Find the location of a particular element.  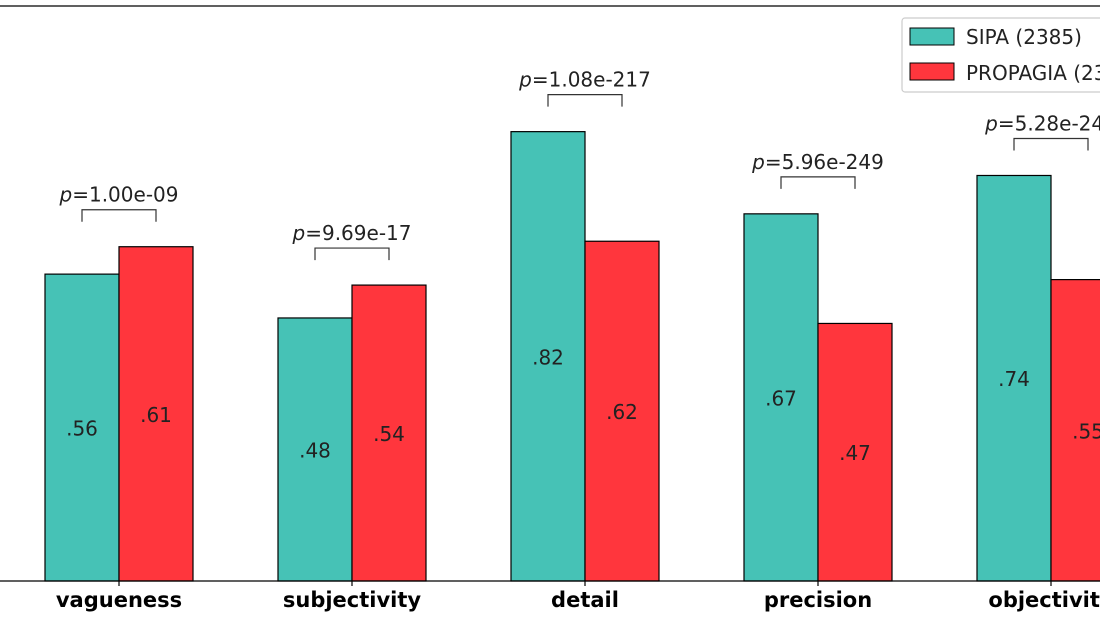

bar-value-label: .67 is located at coordinates (781, 398).